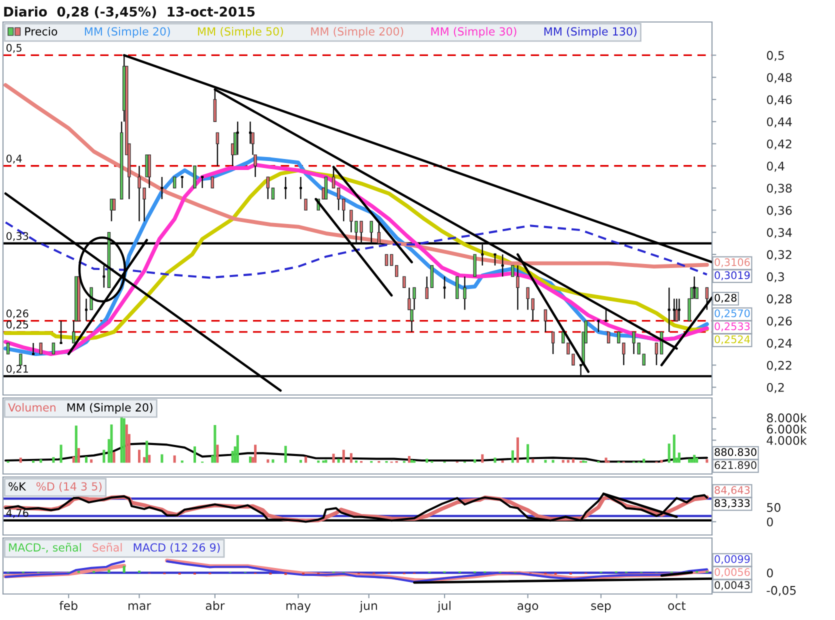 The height and width of the screenshot is (620, 835). What do you see at coordinates (68, 605) in the screenshot?
I see `x-tick-label: feb` at bounding box center [68, 605].